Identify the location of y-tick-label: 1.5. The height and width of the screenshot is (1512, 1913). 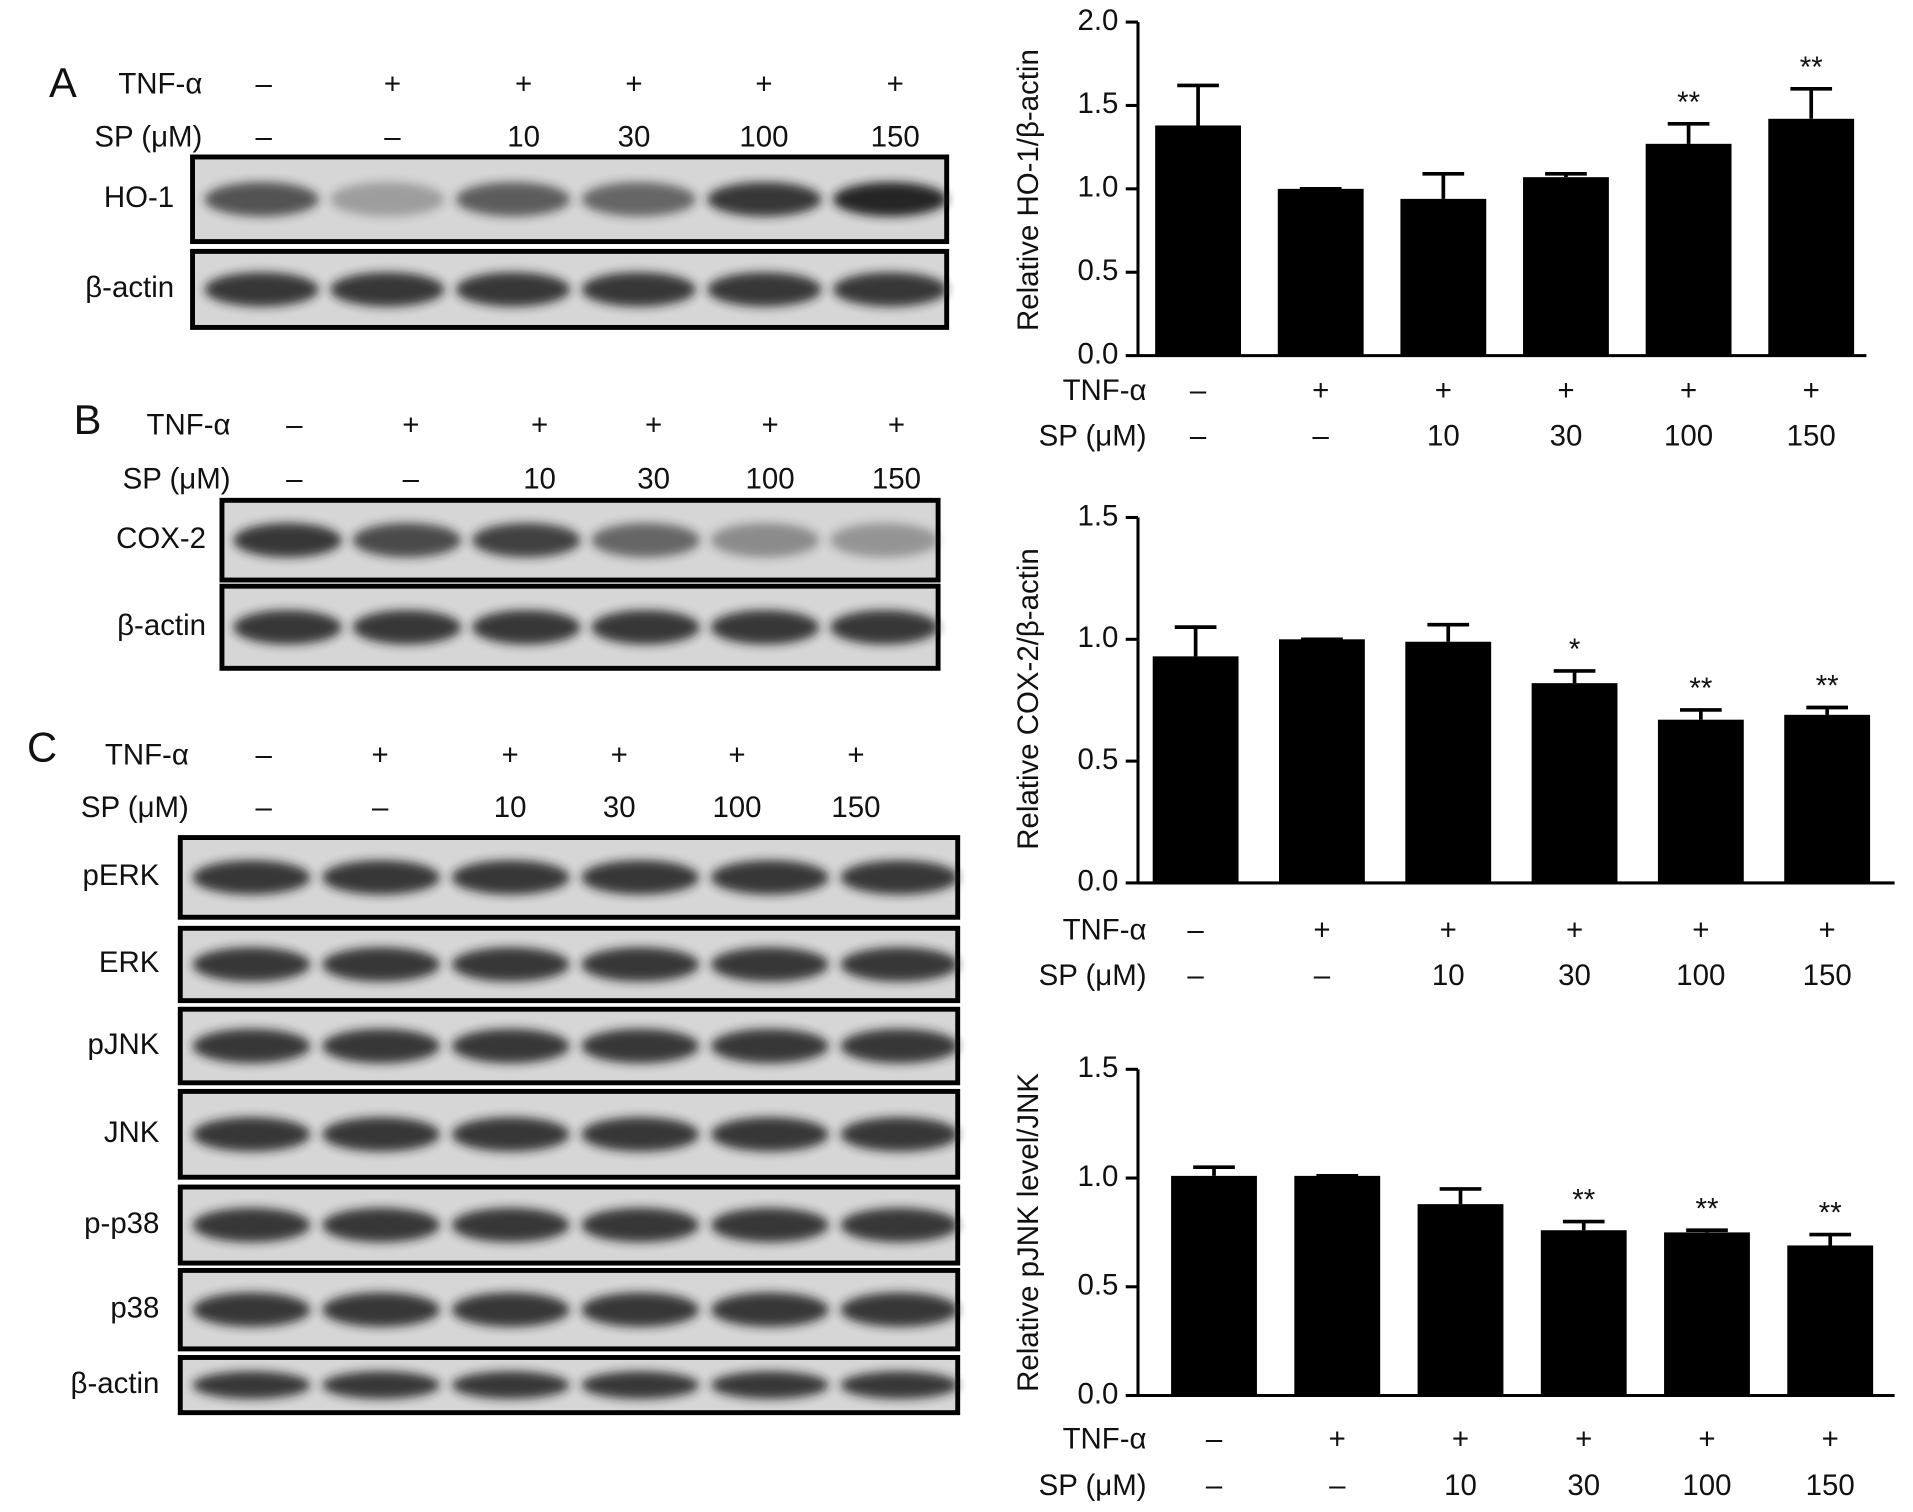
(1097, 515).